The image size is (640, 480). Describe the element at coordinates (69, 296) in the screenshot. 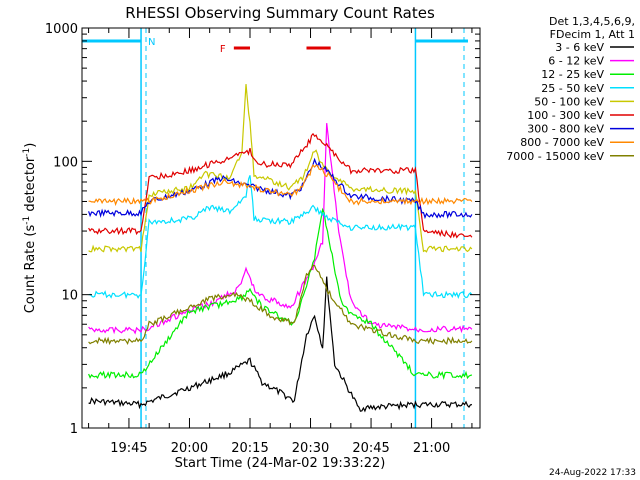

I see `y-tick-label: 10` at that location.